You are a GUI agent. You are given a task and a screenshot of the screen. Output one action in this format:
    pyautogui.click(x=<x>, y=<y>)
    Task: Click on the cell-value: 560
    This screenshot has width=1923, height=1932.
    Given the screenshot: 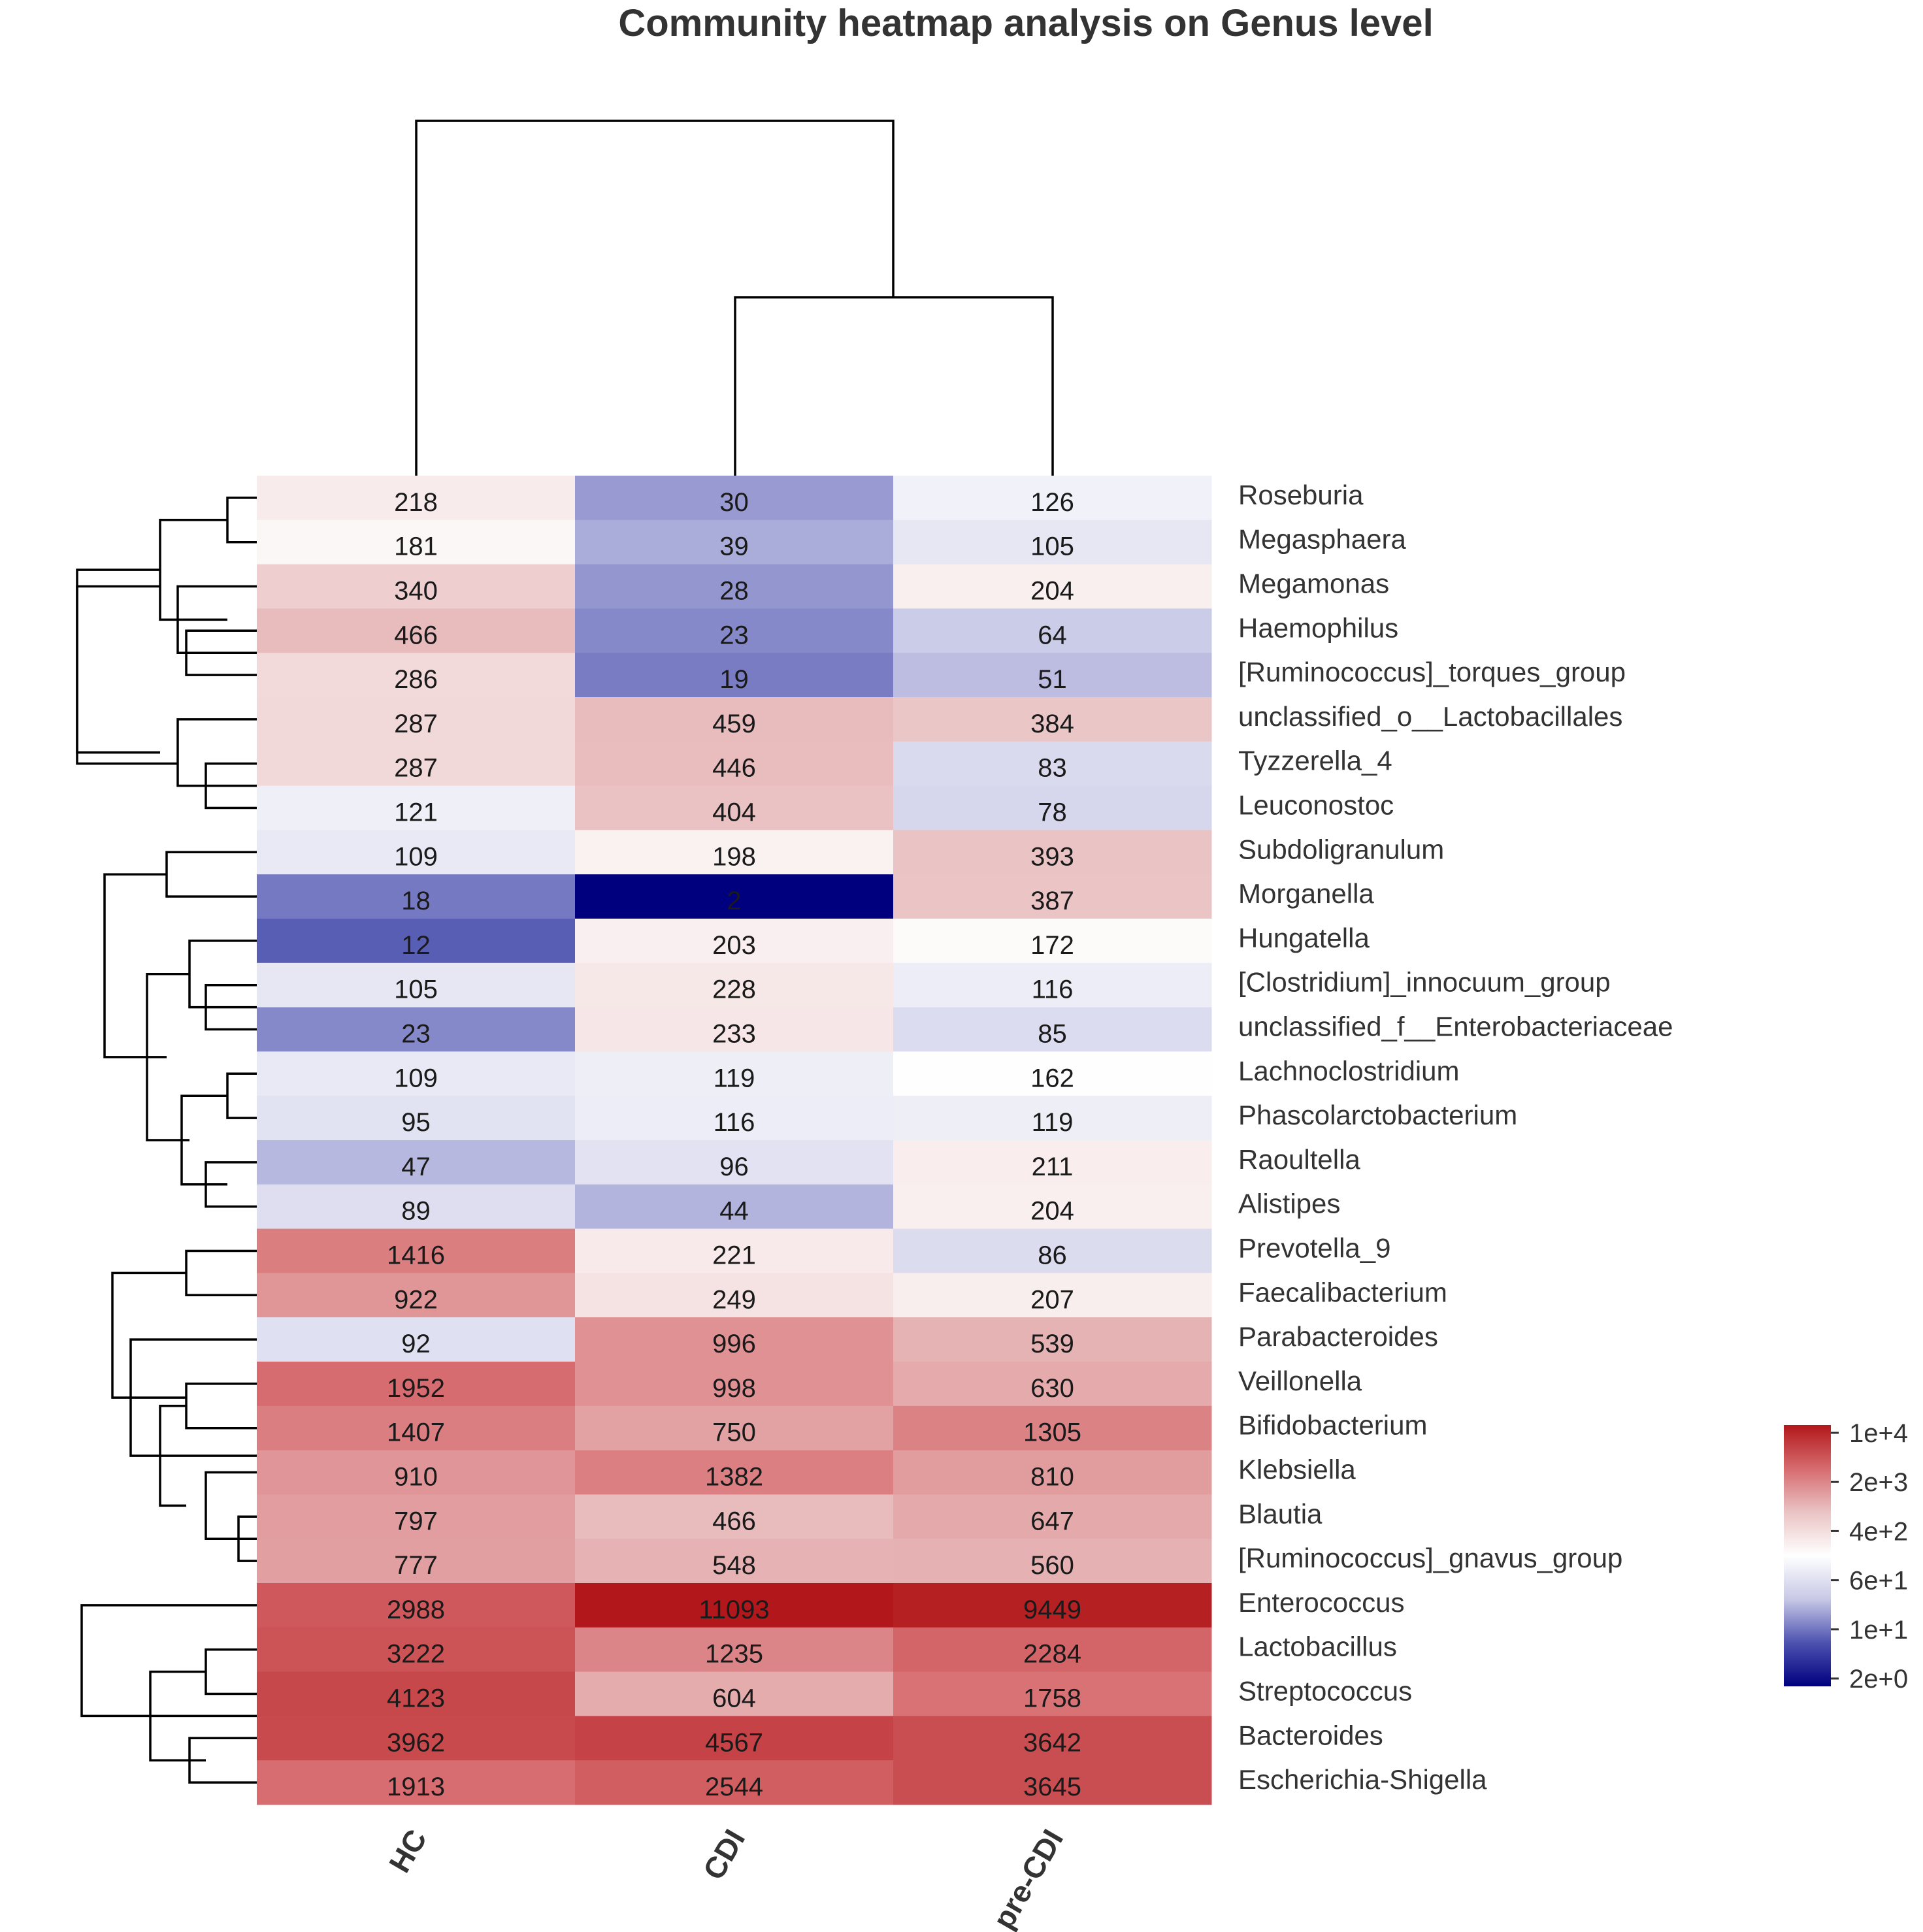 What is the action you would take?
    pyautogui.click(x=1052, y=1565)
    